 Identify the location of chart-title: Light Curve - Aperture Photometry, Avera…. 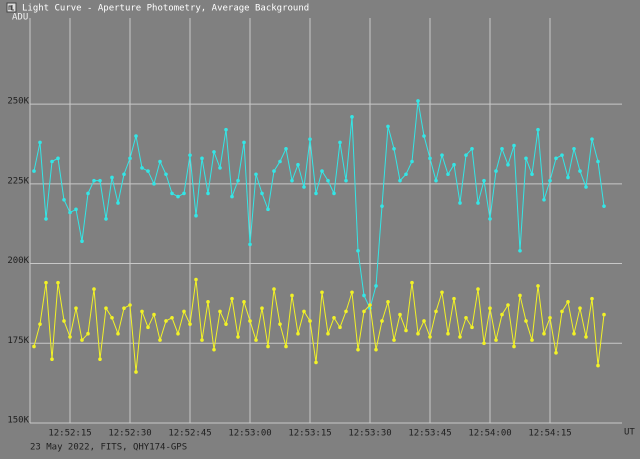
(165, 9).